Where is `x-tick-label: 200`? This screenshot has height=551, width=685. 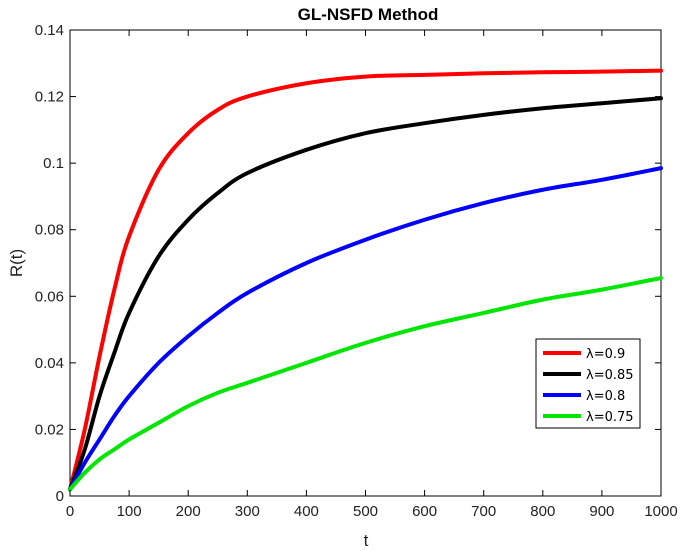 x-tick-label: 200 is located at coordinates (188, 511).